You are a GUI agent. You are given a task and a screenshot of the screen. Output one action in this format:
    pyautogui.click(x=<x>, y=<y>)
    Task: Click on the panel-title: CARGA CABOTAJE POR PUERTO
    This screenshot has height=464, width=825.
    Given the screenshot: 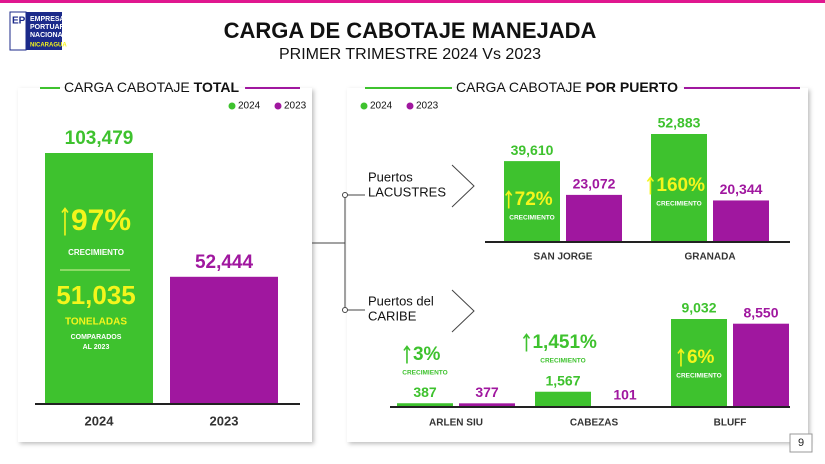 What is the action you would take?
    pyautogui.click(x=567, y=87)
    